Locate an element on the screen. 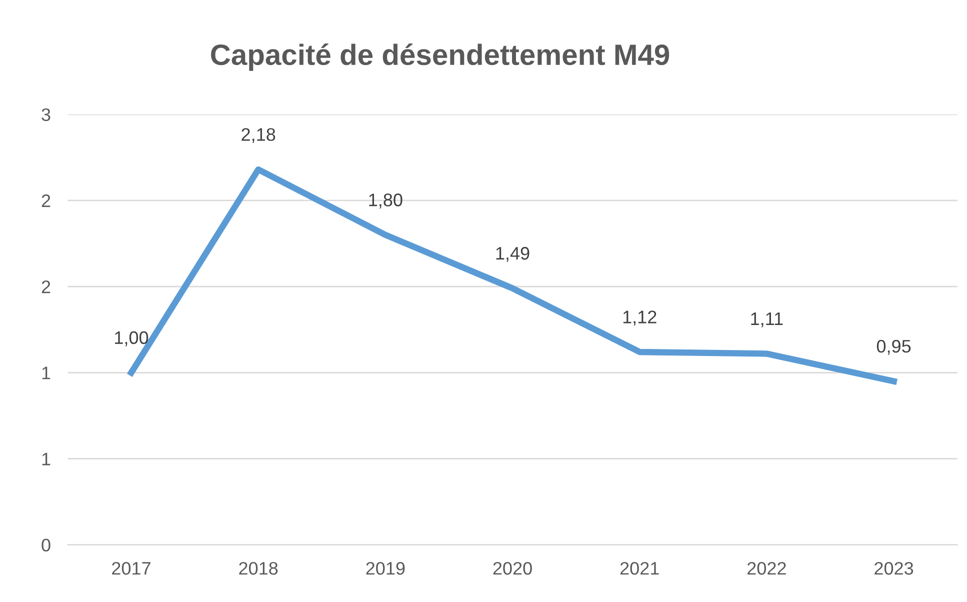 This screenshot has height=602, width=967. data-label: 1,12 is located at coordinates (639, 318).